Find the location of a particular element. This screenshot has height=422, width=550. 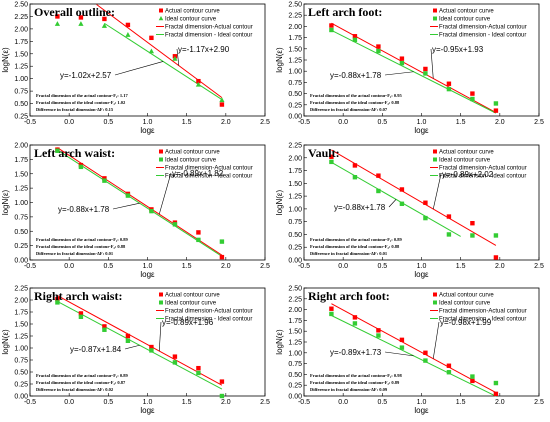

y-tick-label: 0.50 is located at coordinates (295, 94).